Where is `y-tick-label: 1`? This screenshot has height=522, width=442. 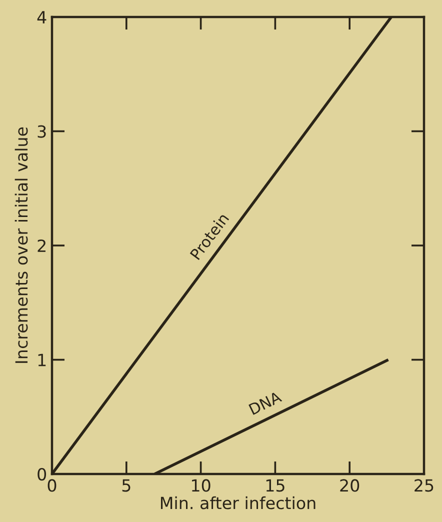
y-tick-label: 1 is located at coordinates (42, 360).